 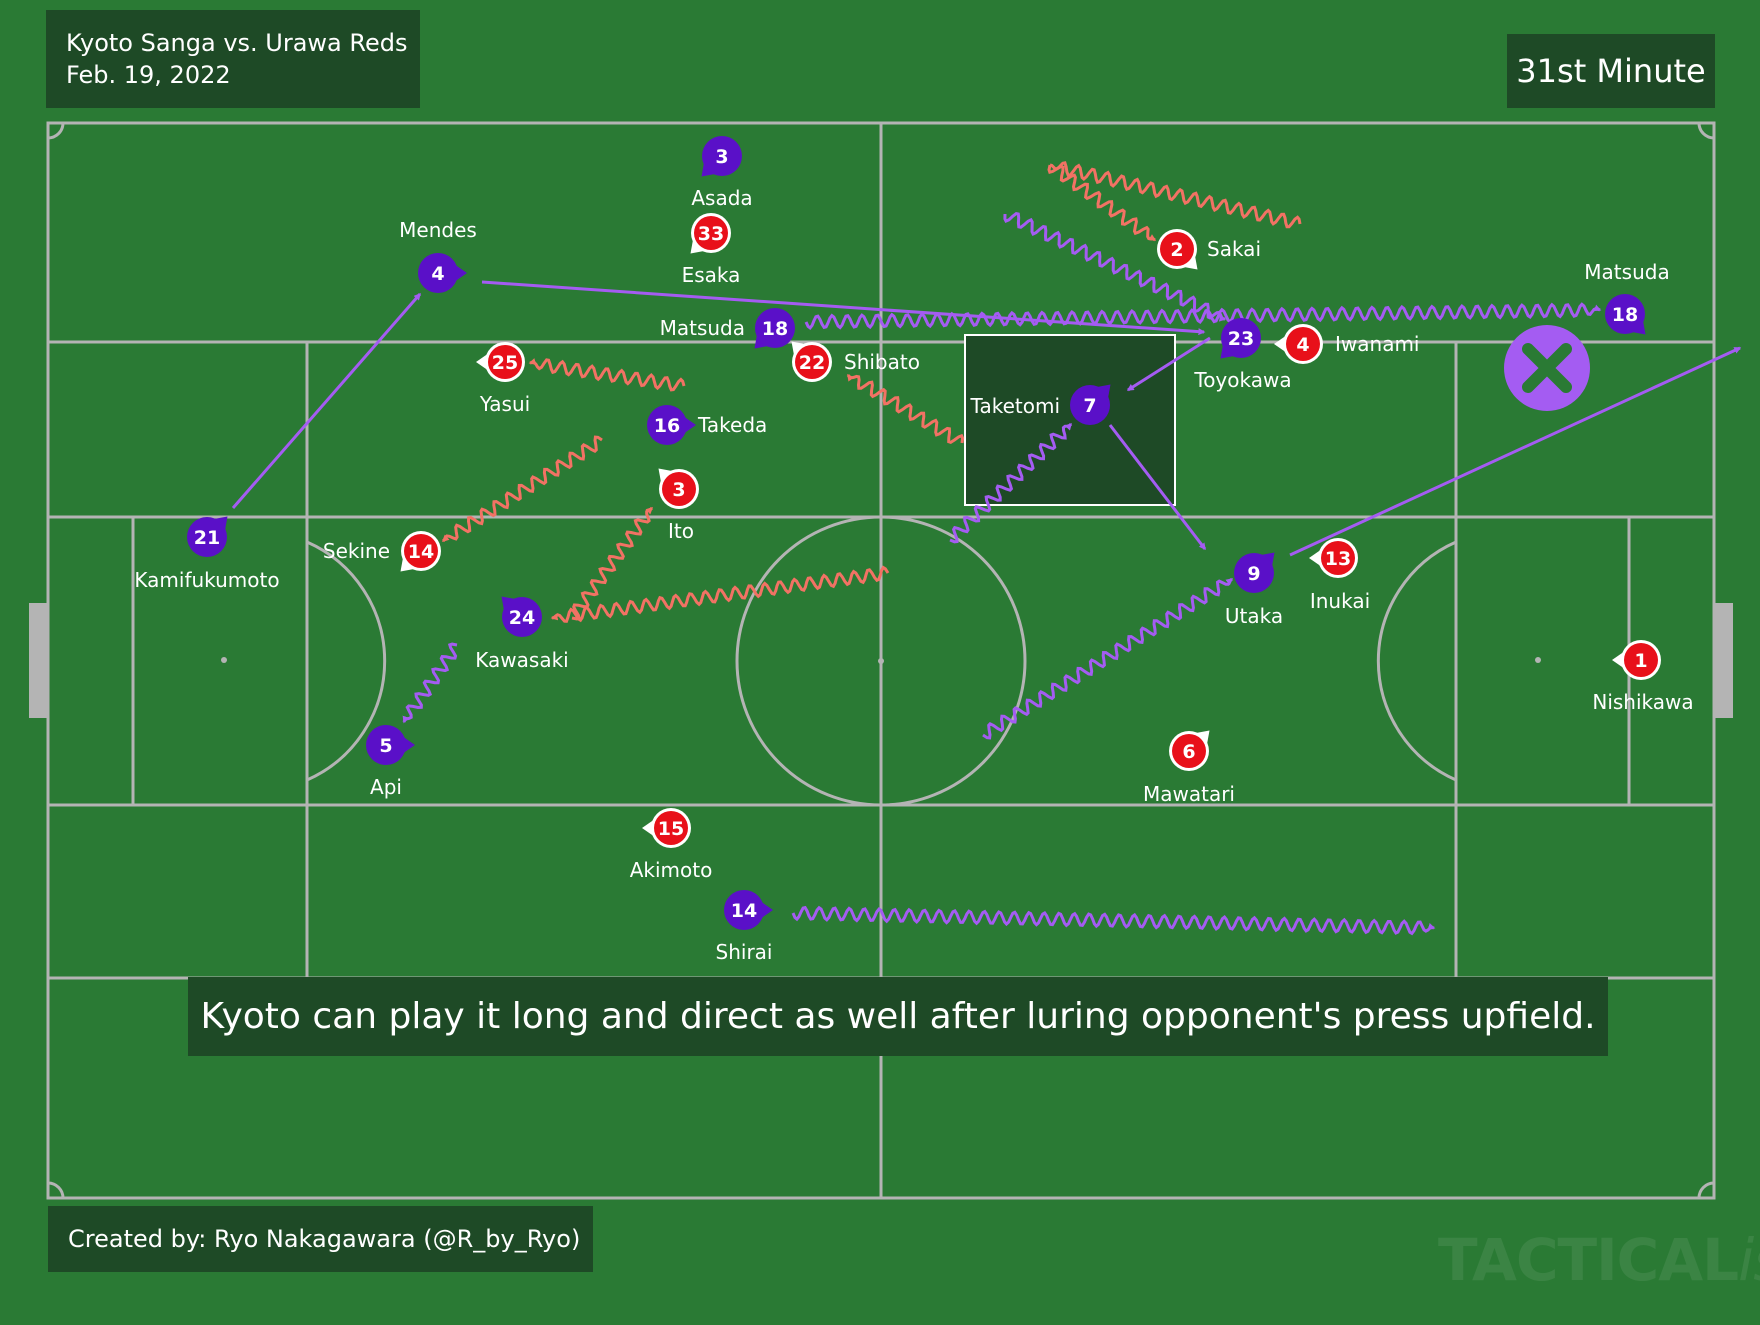 I want to click on run-shibato, so click(x=905, y=409).